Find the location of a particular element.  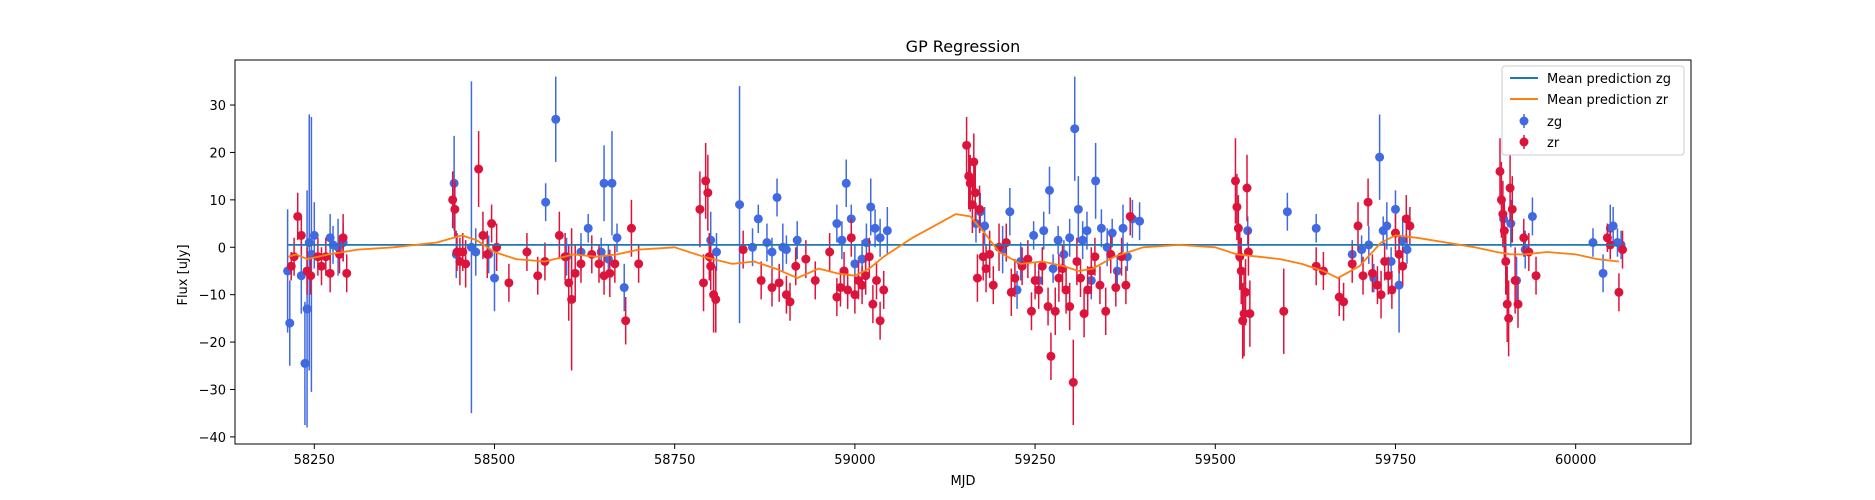

x-tick-label: 59000 is located at coordinates (854, 460).